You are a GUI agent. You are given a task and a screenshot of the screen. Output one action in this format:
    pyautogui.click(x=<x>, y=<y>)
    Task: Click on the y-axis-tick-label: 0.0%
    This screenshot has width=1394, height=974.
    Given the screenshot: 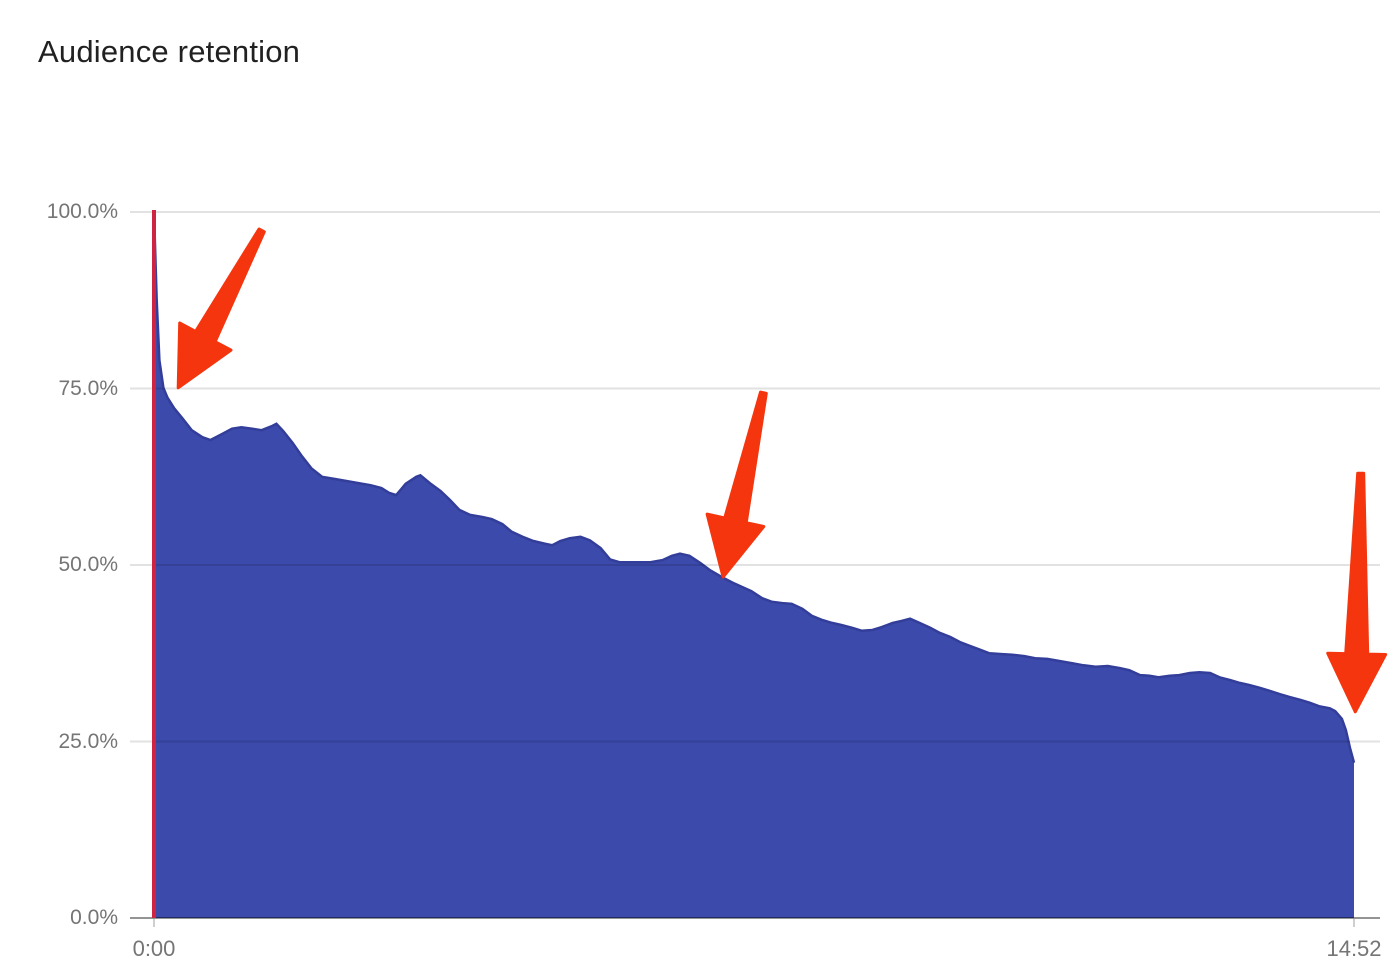 What is the action you would take?
    pyautogui.click(x=94, y=917)
    